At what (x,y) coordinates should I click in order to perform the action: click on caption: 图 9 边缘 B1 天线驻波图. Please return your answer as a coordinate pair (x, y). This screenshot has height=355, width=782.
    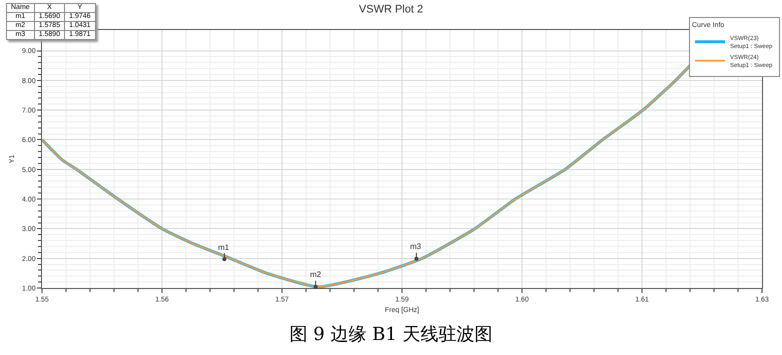
    Looking at the image, I should click on (391, 334).